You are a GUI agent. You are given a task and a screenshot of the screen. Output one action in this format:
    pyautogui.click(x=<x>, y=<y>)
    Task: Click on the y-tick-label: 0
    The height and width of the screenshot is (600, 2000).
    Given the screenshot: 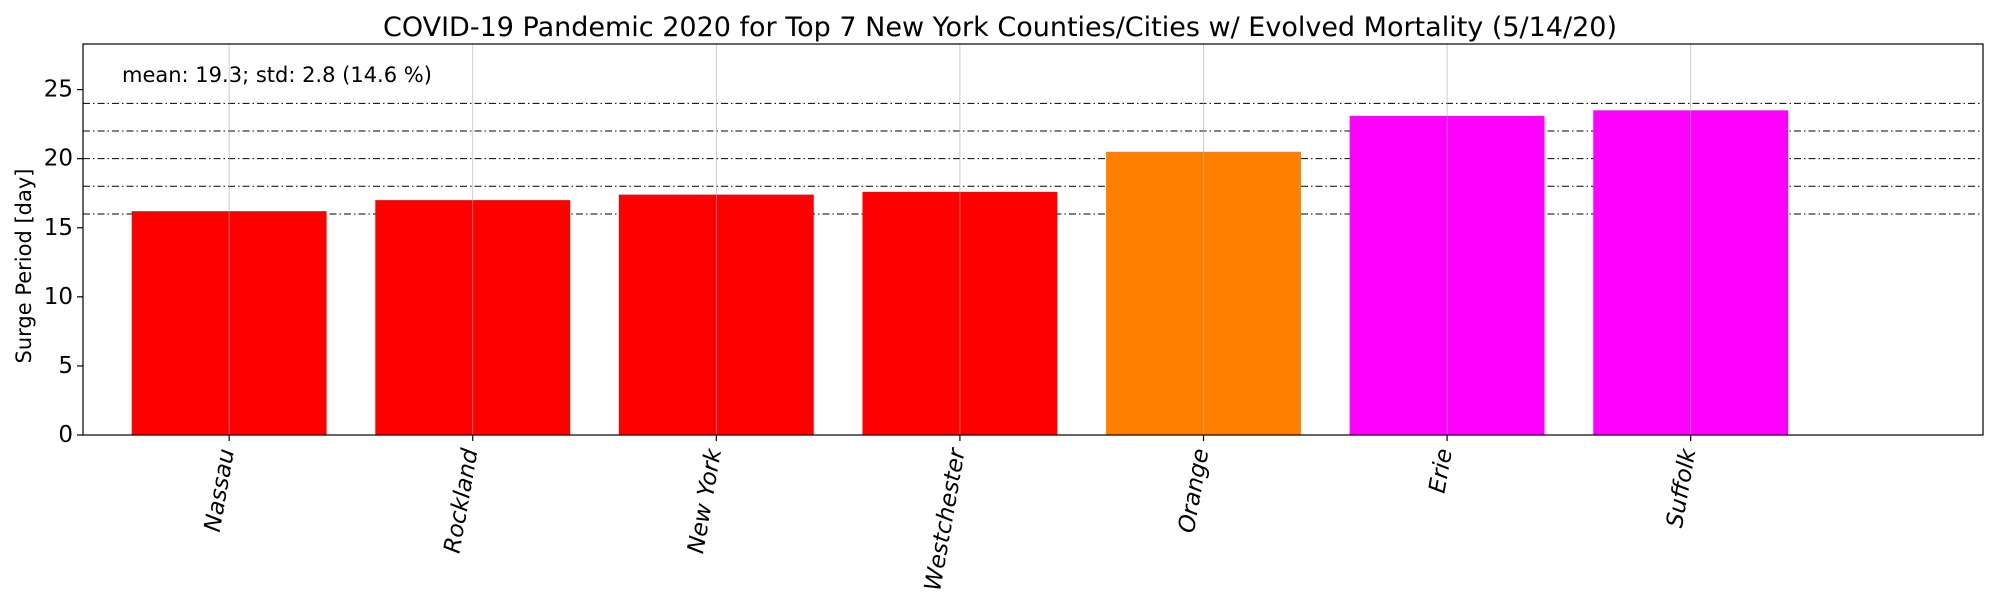 What is the action you would take?
    pyautogui.click(x=65, y=435)
    